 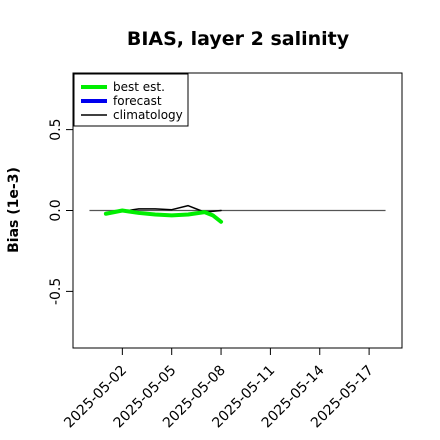 I want to click on legend-label-best-est: best est., so click(x=139, y=87).